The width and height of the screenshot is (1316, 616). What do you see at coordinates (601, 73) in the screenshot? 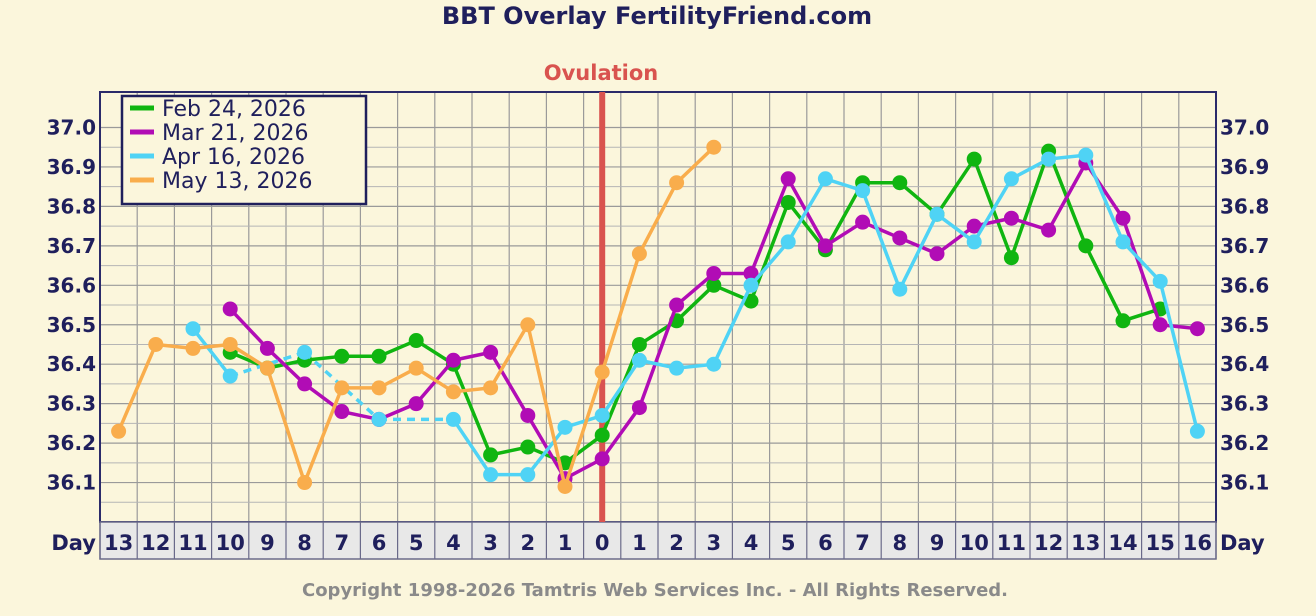
I see `ovulation-label: Ovulation` at bounding box center [601, 73].